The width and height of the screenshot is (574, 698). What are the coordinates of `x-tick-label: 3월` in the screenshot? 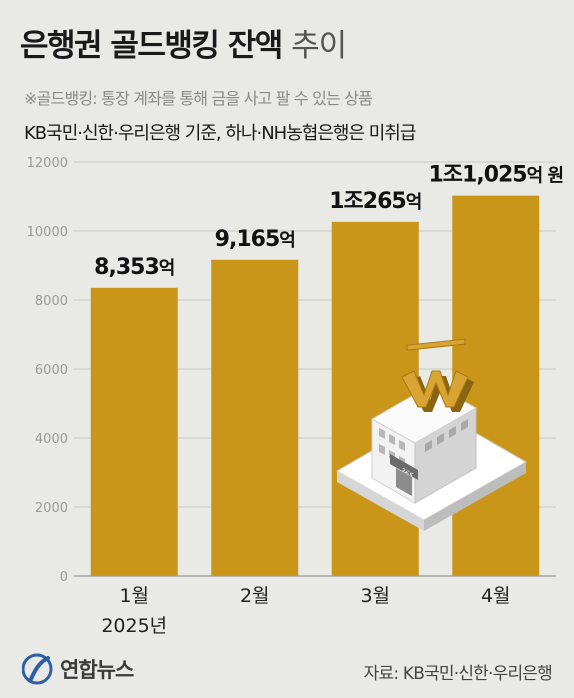 It's located at (375, 596).